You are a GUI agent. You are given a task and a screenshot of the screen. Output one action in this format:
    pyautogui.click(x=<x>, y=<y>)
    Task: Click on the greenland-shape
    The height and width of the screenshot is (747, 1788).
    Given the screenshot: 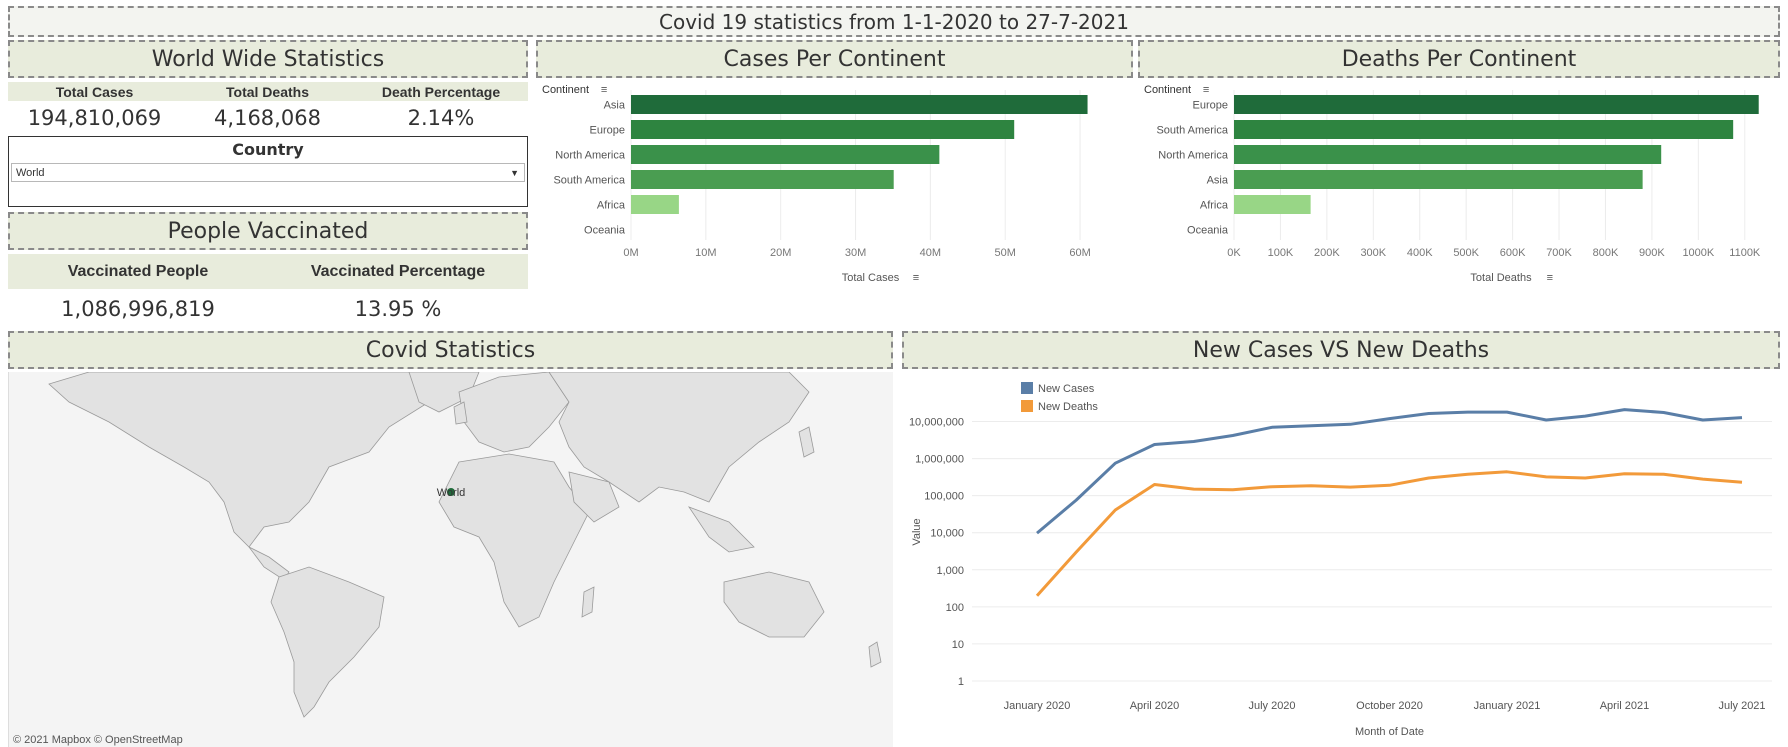 What is the action you would take?
    pyautogui.click(x=444, y=392)
    